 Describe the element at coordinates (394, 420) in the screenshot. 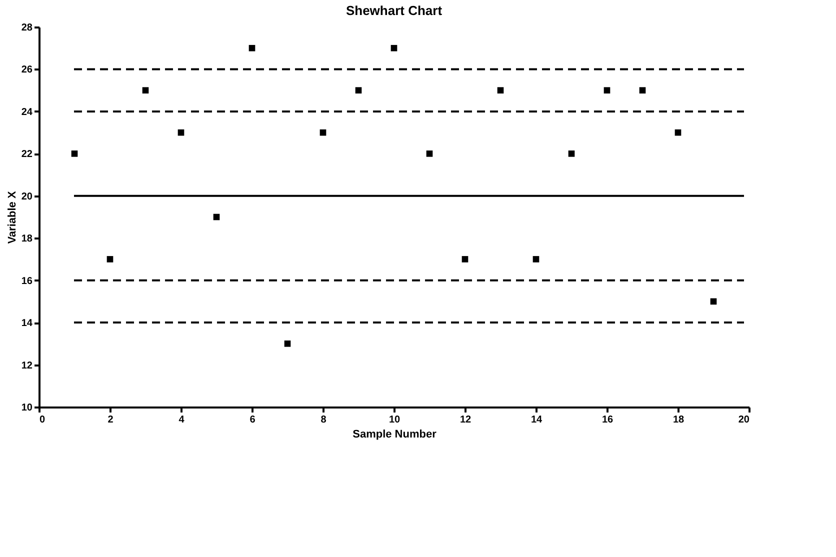

I see `x-tick-label: 10` at that location.